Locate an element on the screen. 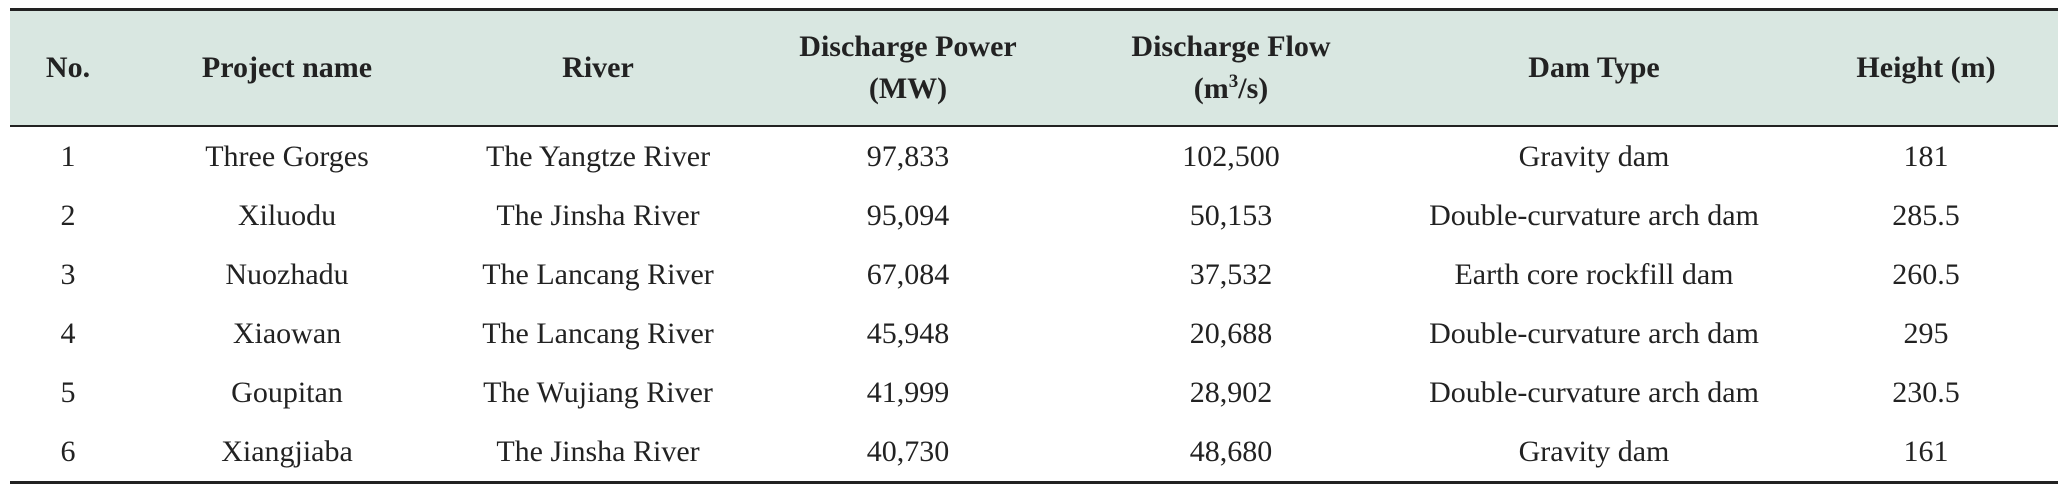 This screenshot has width=2068, height=486. cell-power: 67,084 is located at coordinates (908, 274).